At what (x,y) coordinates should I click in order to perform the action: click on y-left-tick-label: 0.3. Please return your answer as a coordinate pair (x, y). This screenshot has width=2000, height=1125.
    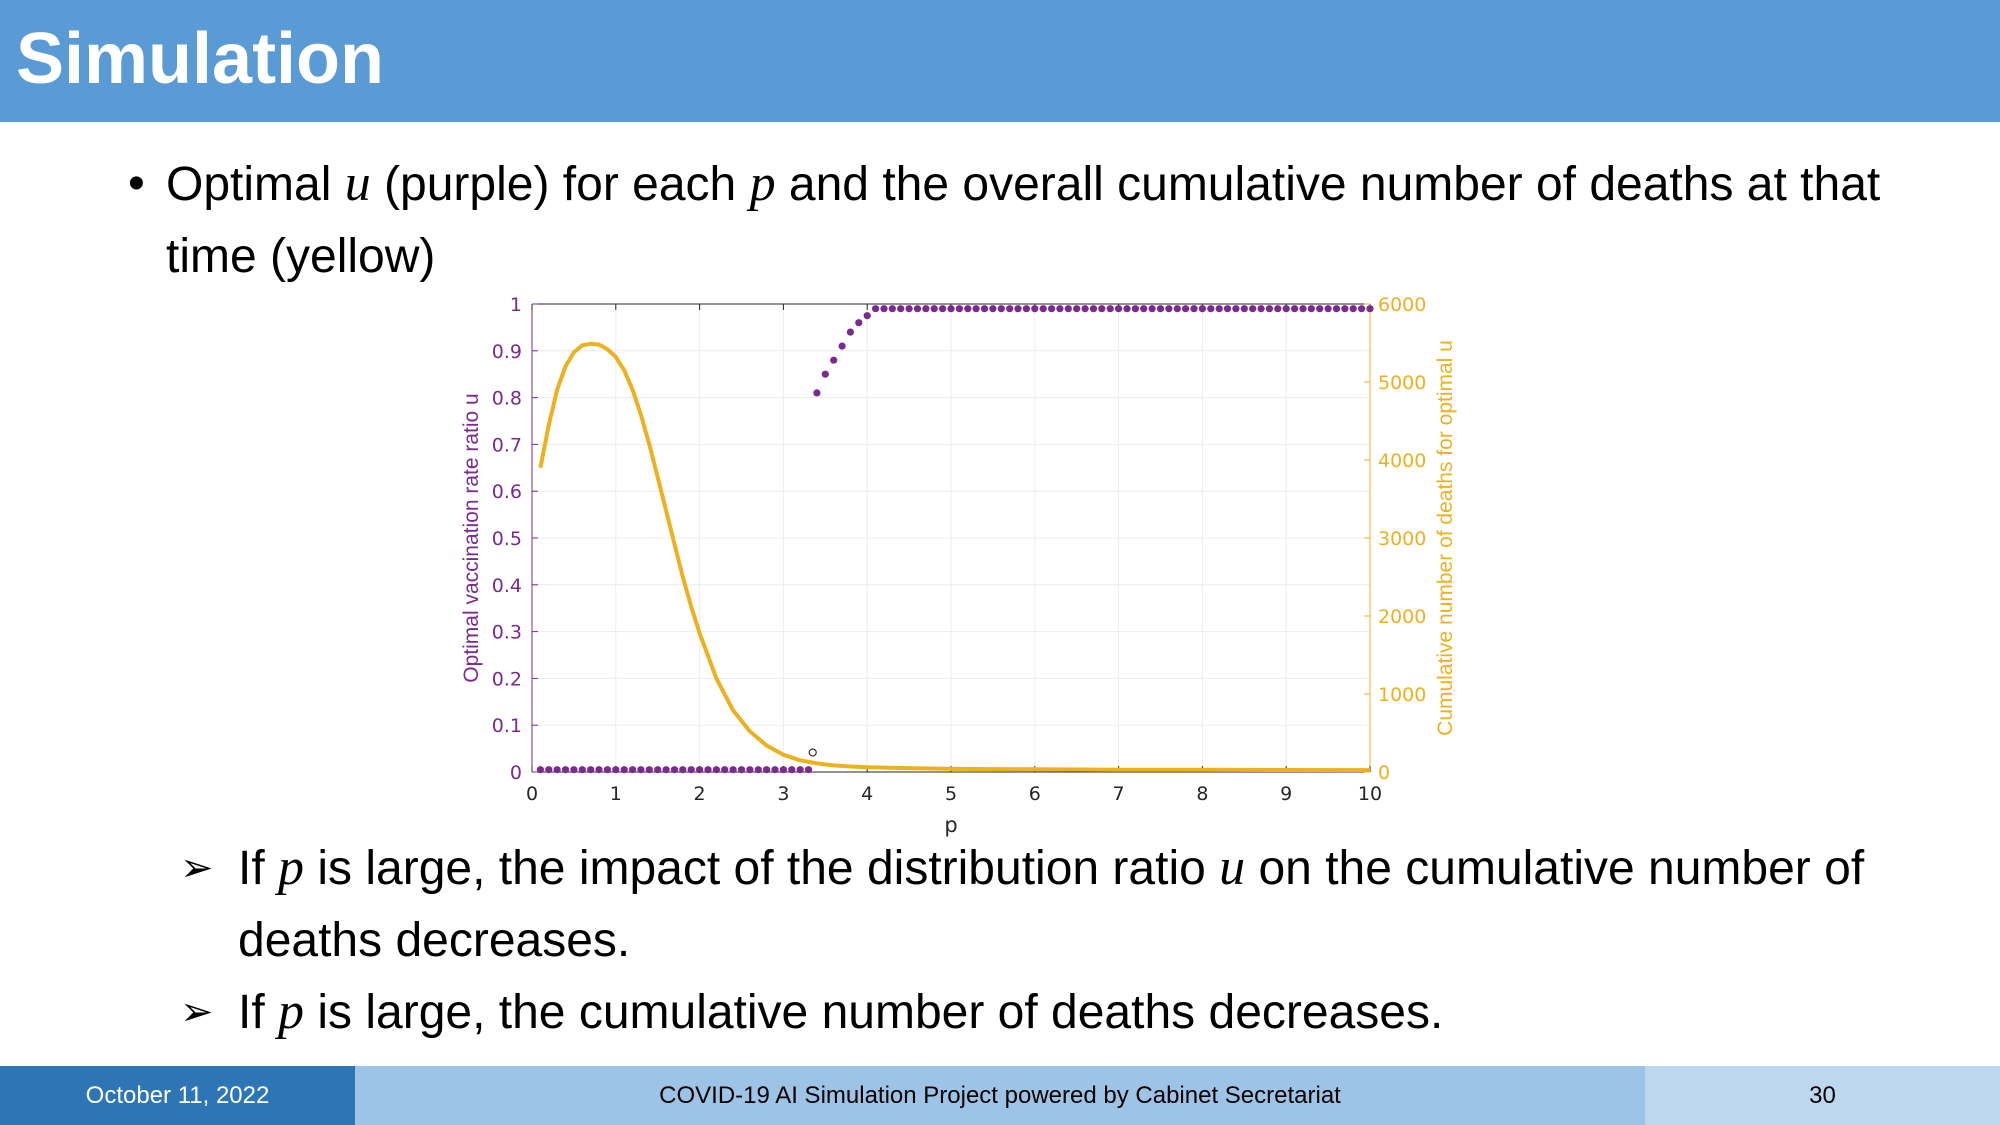
    Looking at the image, I should click on (507, 633).